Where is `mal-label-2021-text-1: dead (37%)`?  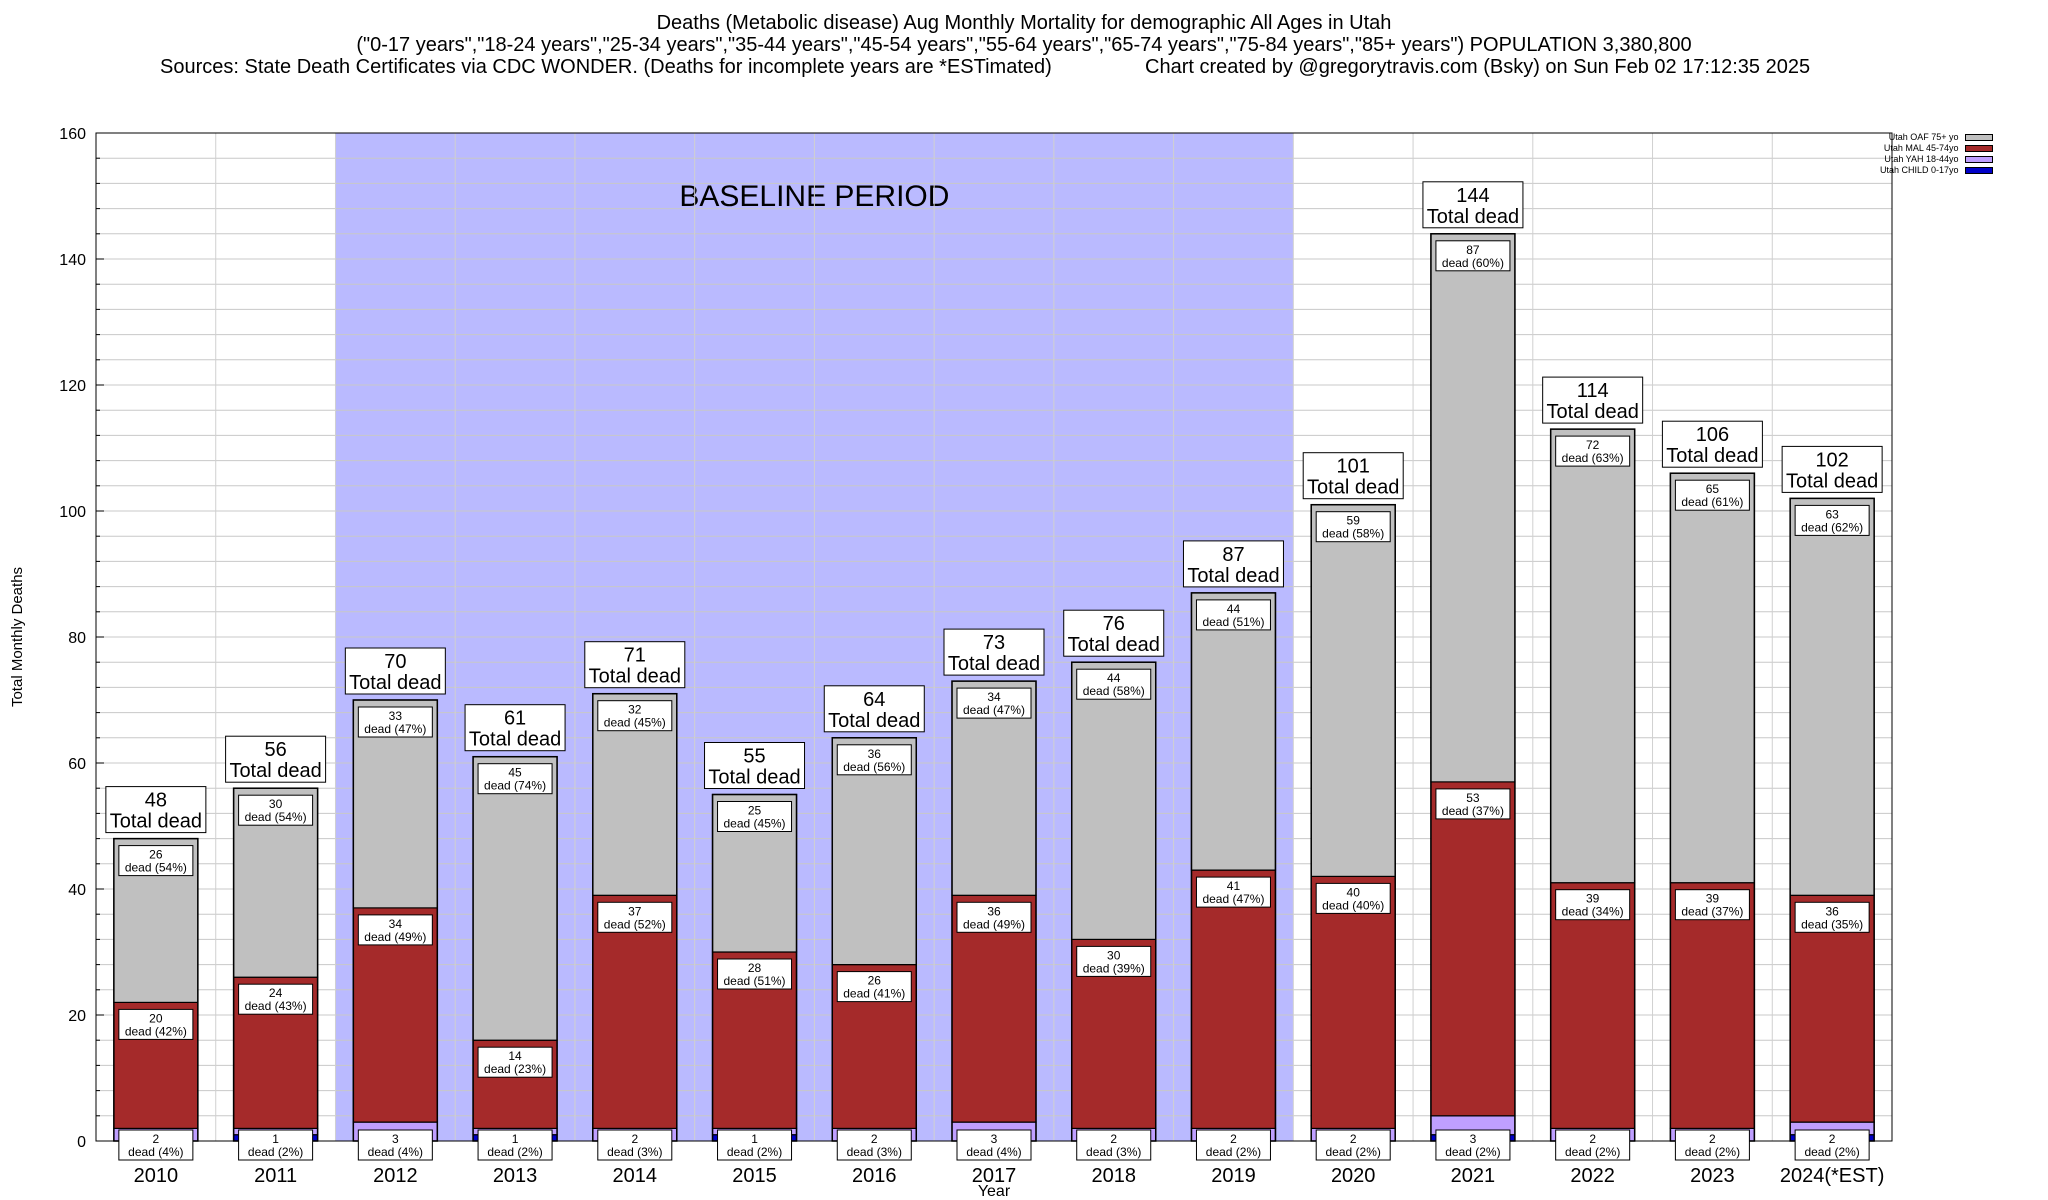 mal-label-2021-text-1: dead (37%) is located at coordinates (1473, 811).